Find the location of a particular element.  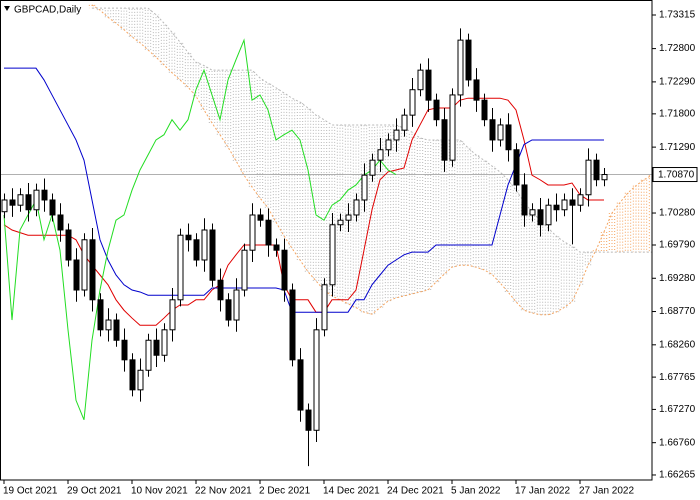

y-tick-label: 1.71290 is located at coordinates (677, 147).